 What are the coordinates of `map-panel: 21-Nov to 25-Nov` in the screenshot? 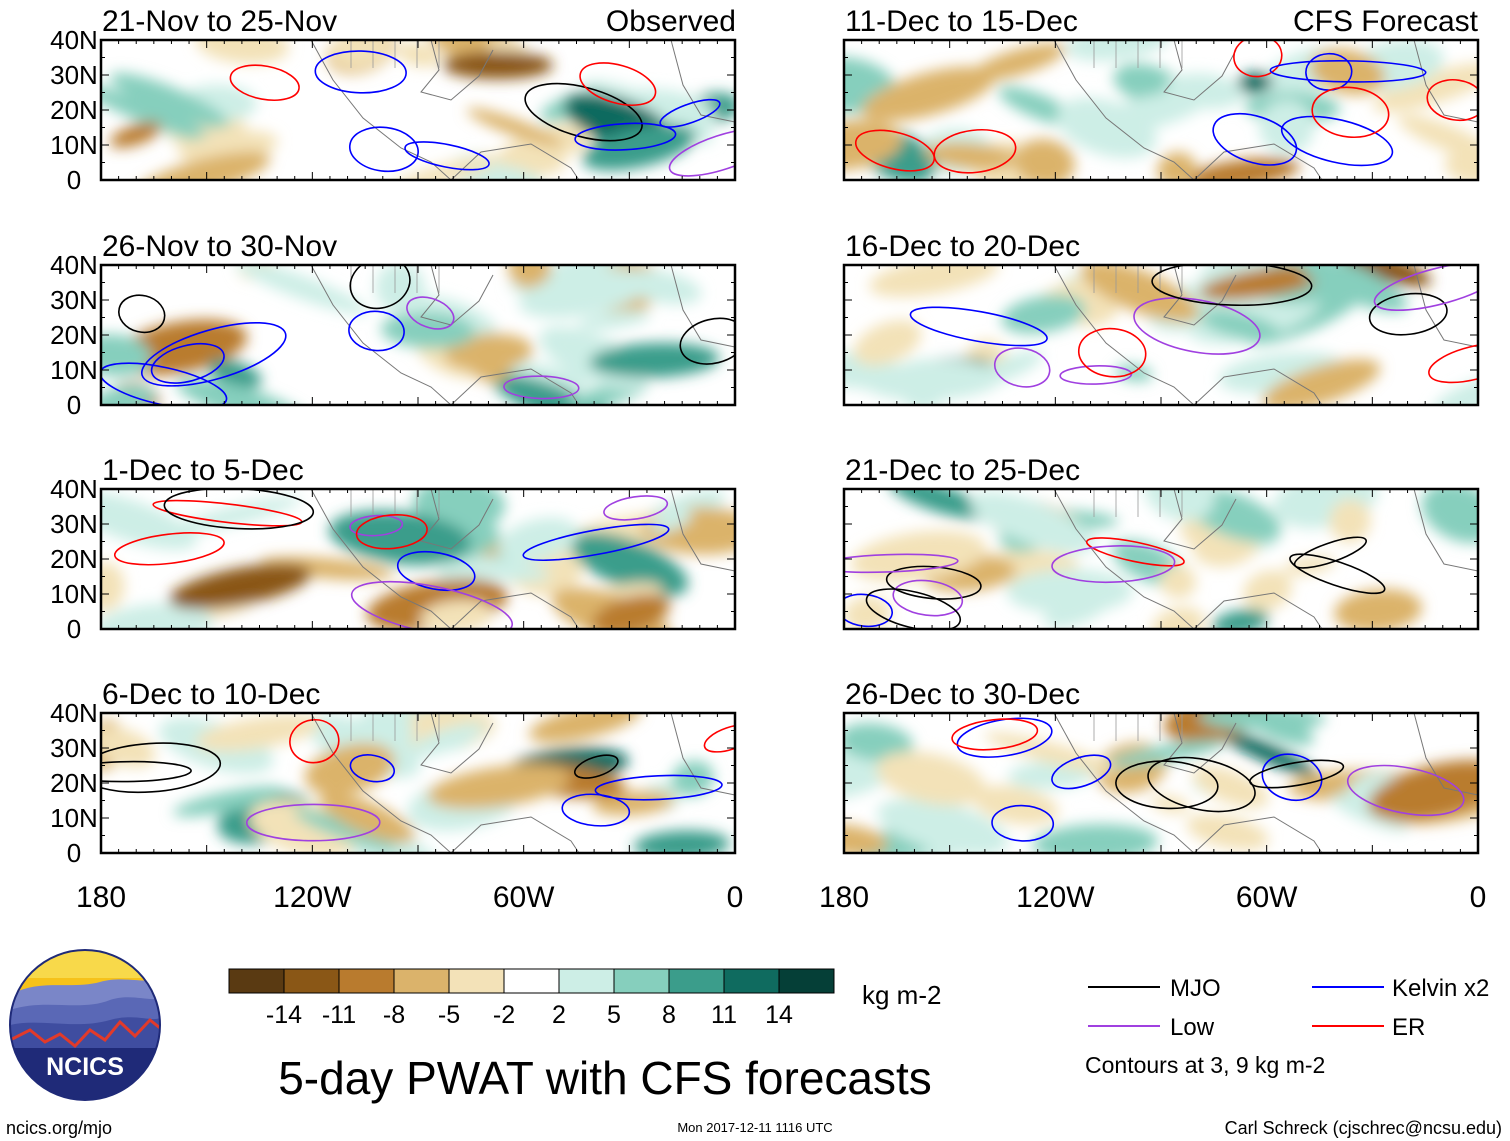 It's located at (418, 93).